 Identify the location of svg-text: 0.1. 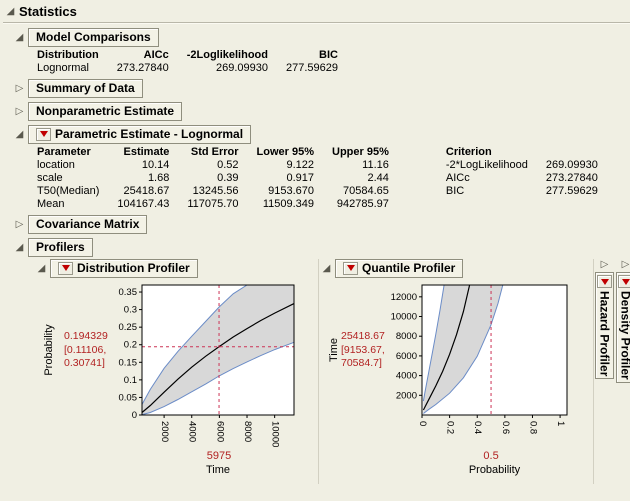
(130, 380).